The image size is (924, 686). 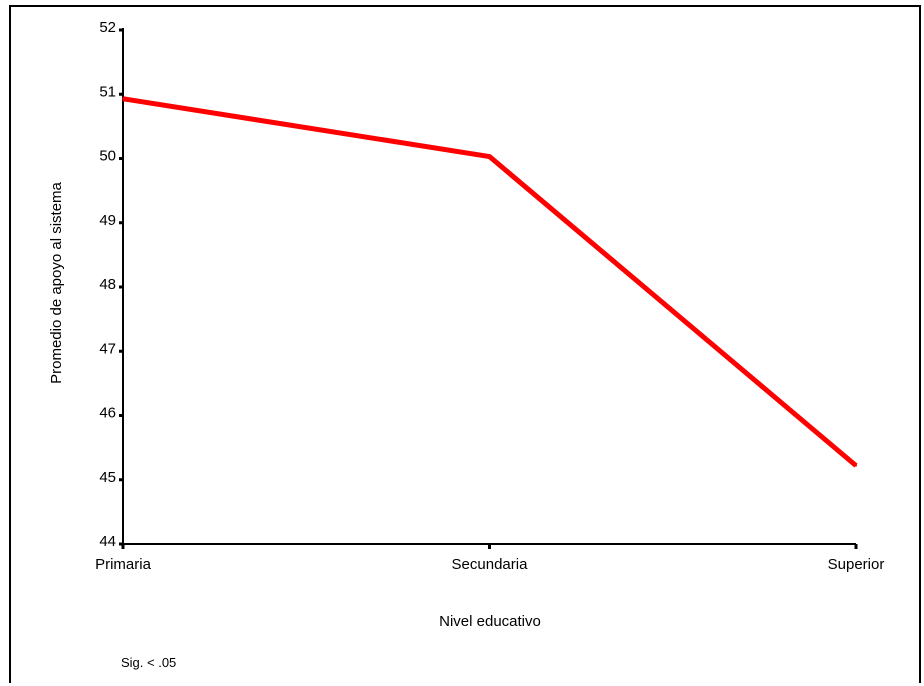 What do you see at coordinates (56, 282) in the screenshot?
I see `y-axis-title: Promedio de apoyo al sistema` at bounding box center [56, 282].